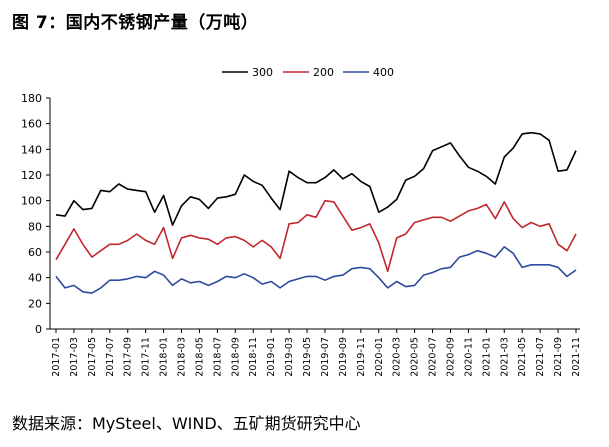 This screenshot has height=447, width=609. What do you see at coordinates (146, 357) in the screenshot?
I see `x-tick-label: 2017-11` at bounding box center [146, 357].